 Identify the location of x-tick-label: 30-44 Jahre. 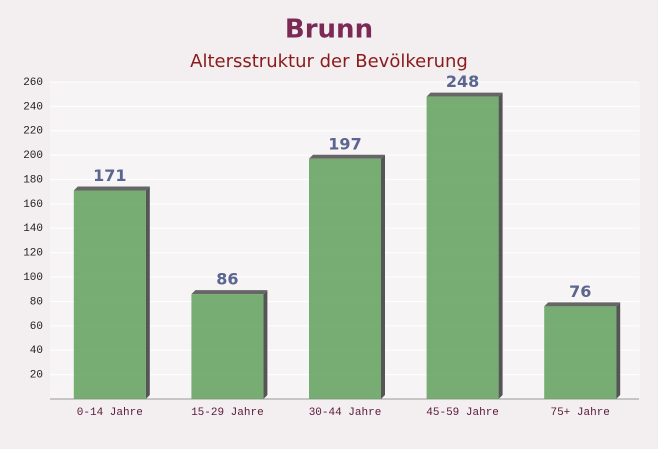
(345, 413).